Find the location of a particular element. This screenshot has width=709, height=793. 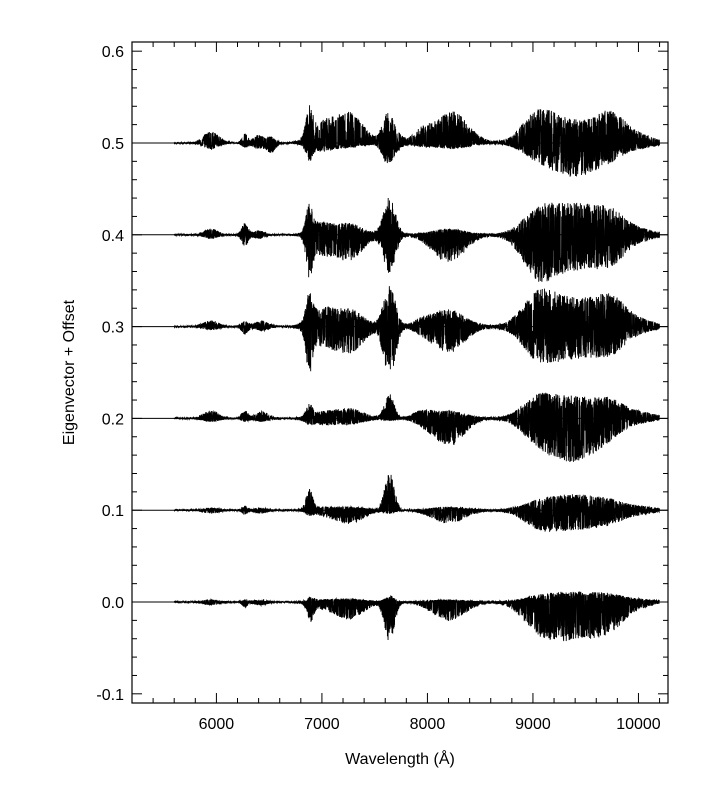

x-tick-label: 10000 is located at coordinates (638, 724).